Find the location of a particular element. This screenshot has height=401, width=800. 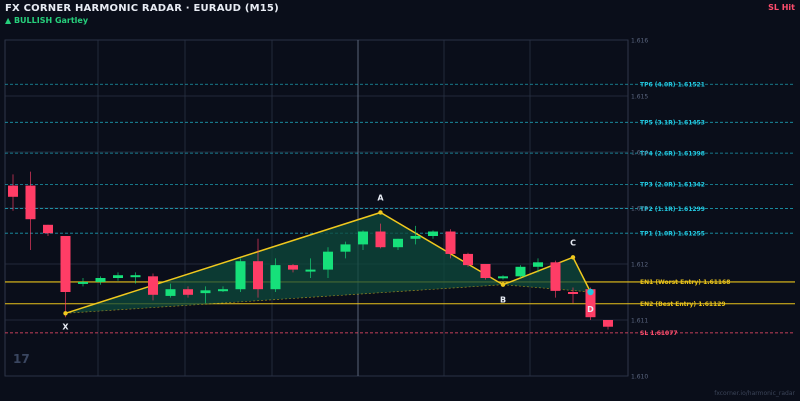

watermark-logo: 17 is located at coordinates (21, 359).